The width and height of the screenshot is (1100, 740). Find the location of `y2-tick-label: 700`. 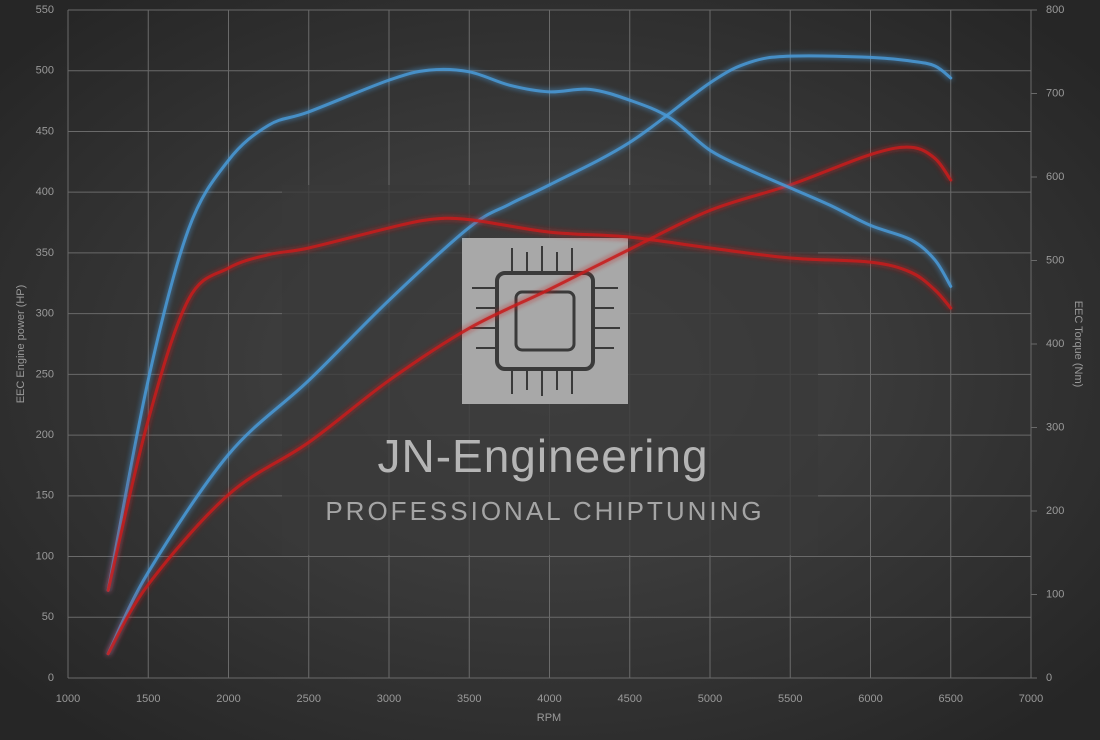

y2-tick-label: 700 is located at coordinates (1055, 93).